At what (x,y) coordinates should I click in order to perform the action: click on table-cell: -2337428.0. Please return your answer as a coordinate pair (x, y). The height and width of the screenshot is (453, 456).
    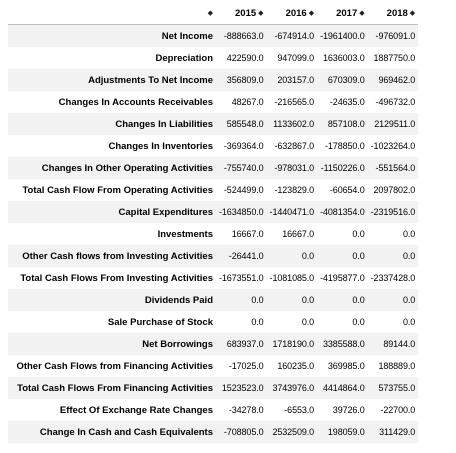
    Looking at the image, I should click on (393, 278).